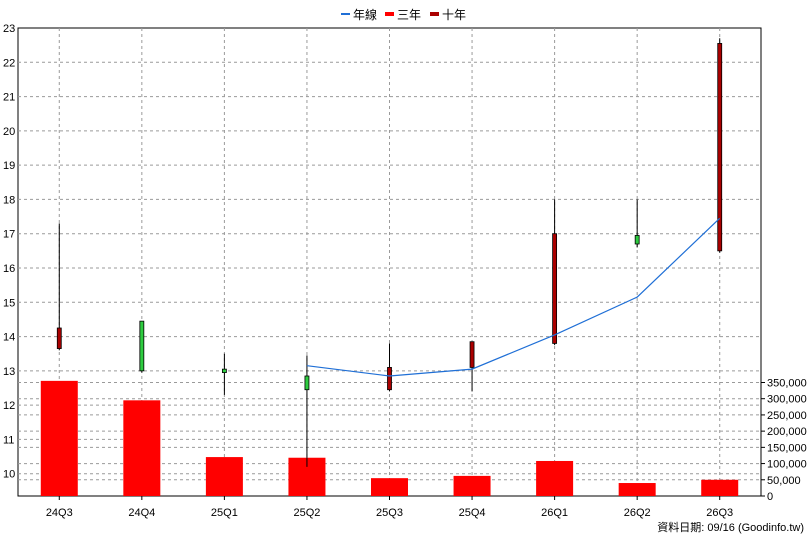 Image resolution: width=808 pixels, height=540 pixels. What do you see at coordinates (9, 406) in the screenshot?
I see `price-tick-label: 12` at bounding box center [9, 406].